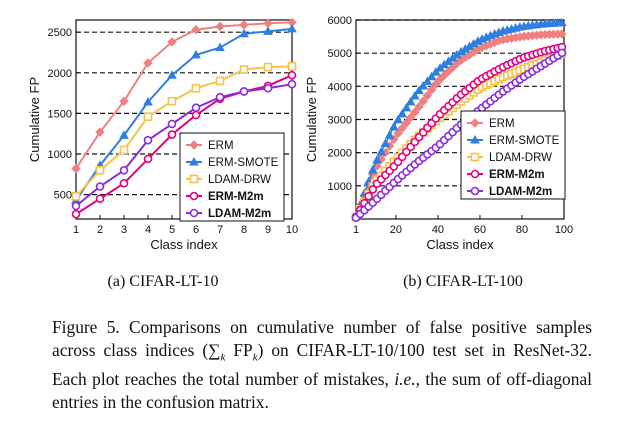 The image size is (624, 422). What do you see at coordinates (172, 230) in the screenshot?
I see `x-tick-label: 5` at bounding box center [172, 230].